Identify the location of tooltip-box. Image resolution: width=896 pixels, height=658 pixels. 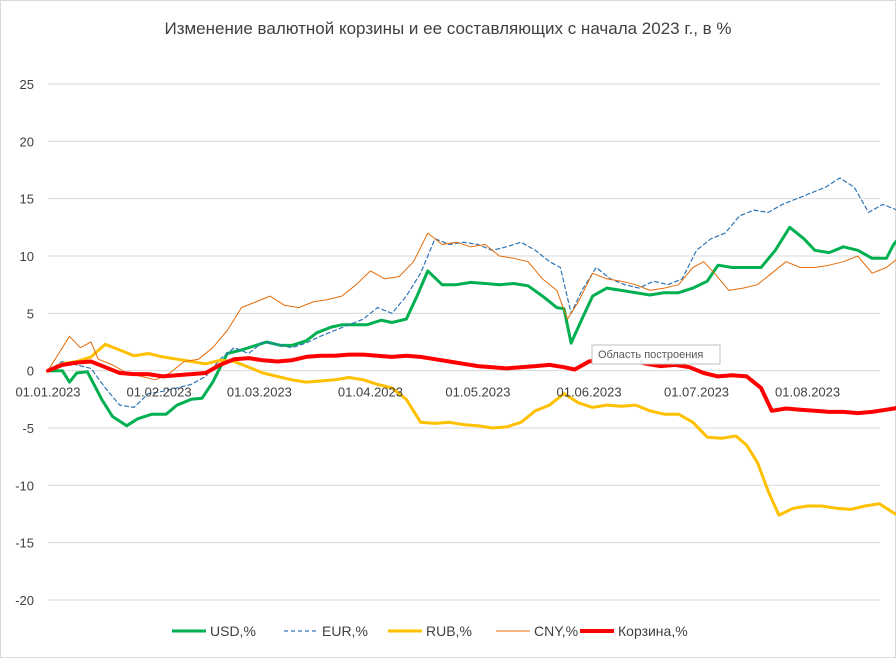
(656, 354).